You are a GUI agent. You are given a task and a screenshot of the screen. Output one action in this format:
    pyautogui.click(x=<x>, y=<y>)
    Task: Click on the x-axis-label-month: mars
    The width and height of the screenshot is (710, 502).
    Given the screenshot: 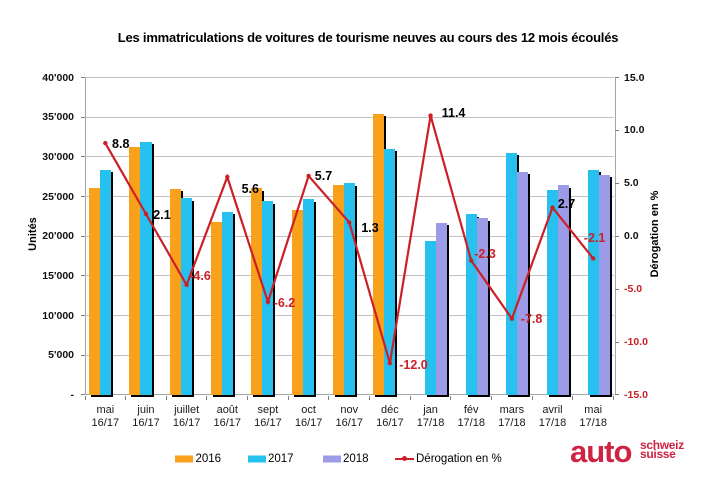 What is the action you would take?
    pyautogui.click(x=512, y=409)
    